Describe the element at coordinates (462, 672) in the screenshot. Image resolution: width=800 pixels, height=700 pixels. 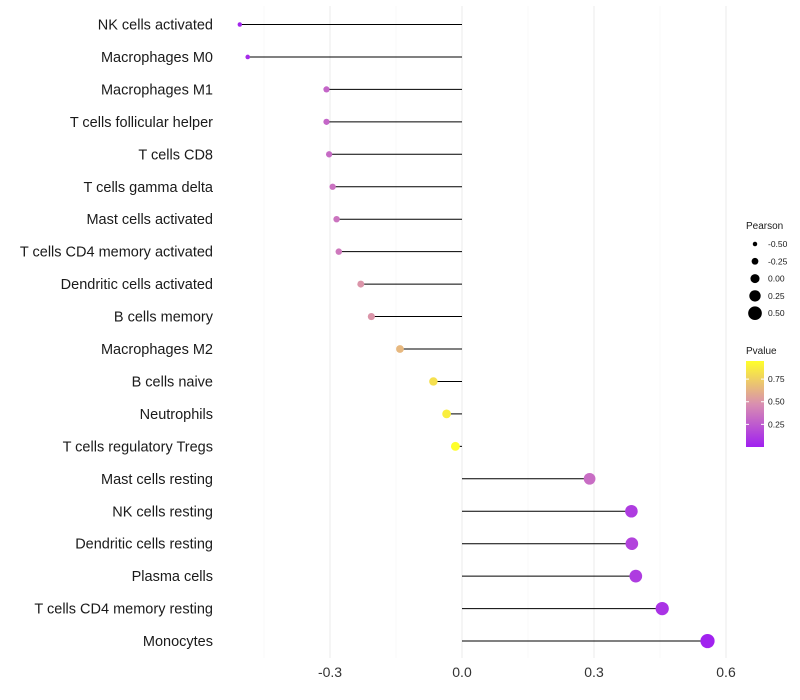
I see `x-tick-label: 0.0` at that location.